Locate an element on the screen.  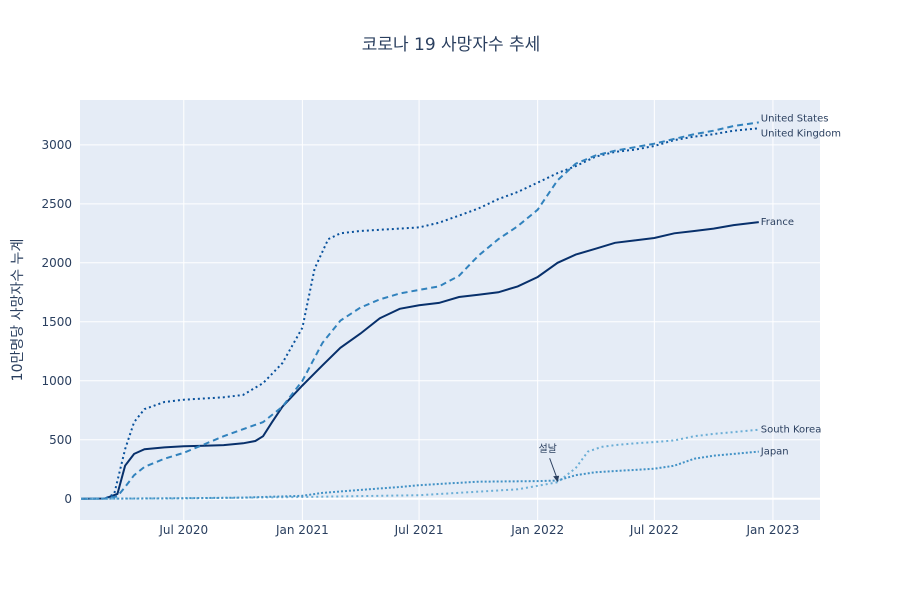
x-tick-label: Jul 2021 is located at coordinates (419, 530).